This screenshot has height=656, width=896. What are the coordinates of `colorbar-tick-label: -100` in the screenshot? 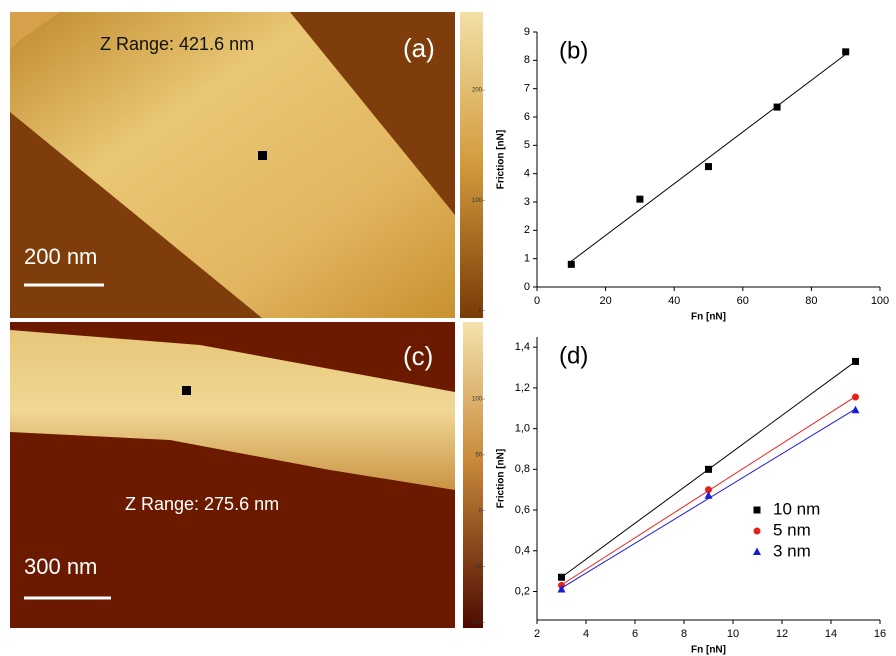 It's located at (476, 623).